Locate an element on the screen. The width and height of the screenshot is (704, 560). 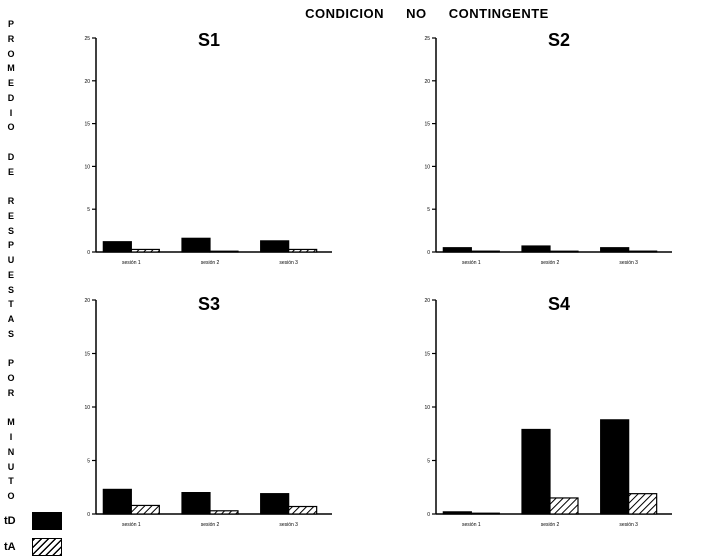
legend-swatch-solid is located at coordinates (47, 521).